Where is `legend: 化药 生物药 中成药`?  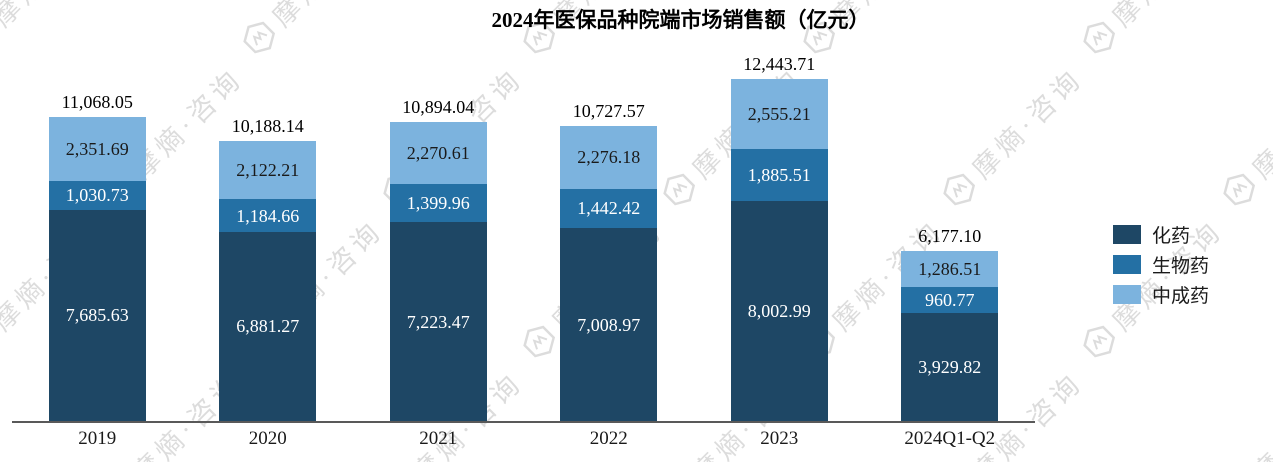
legend: 化药 生物药 中成药 is located at coordinates (1161, 264).